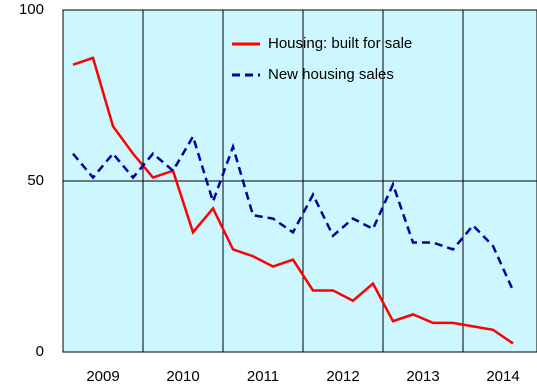  What do you see at coordinates (342, 376) in the screenshot?
I see `x-tick-label: 2012` at bounding box center [342, 376].